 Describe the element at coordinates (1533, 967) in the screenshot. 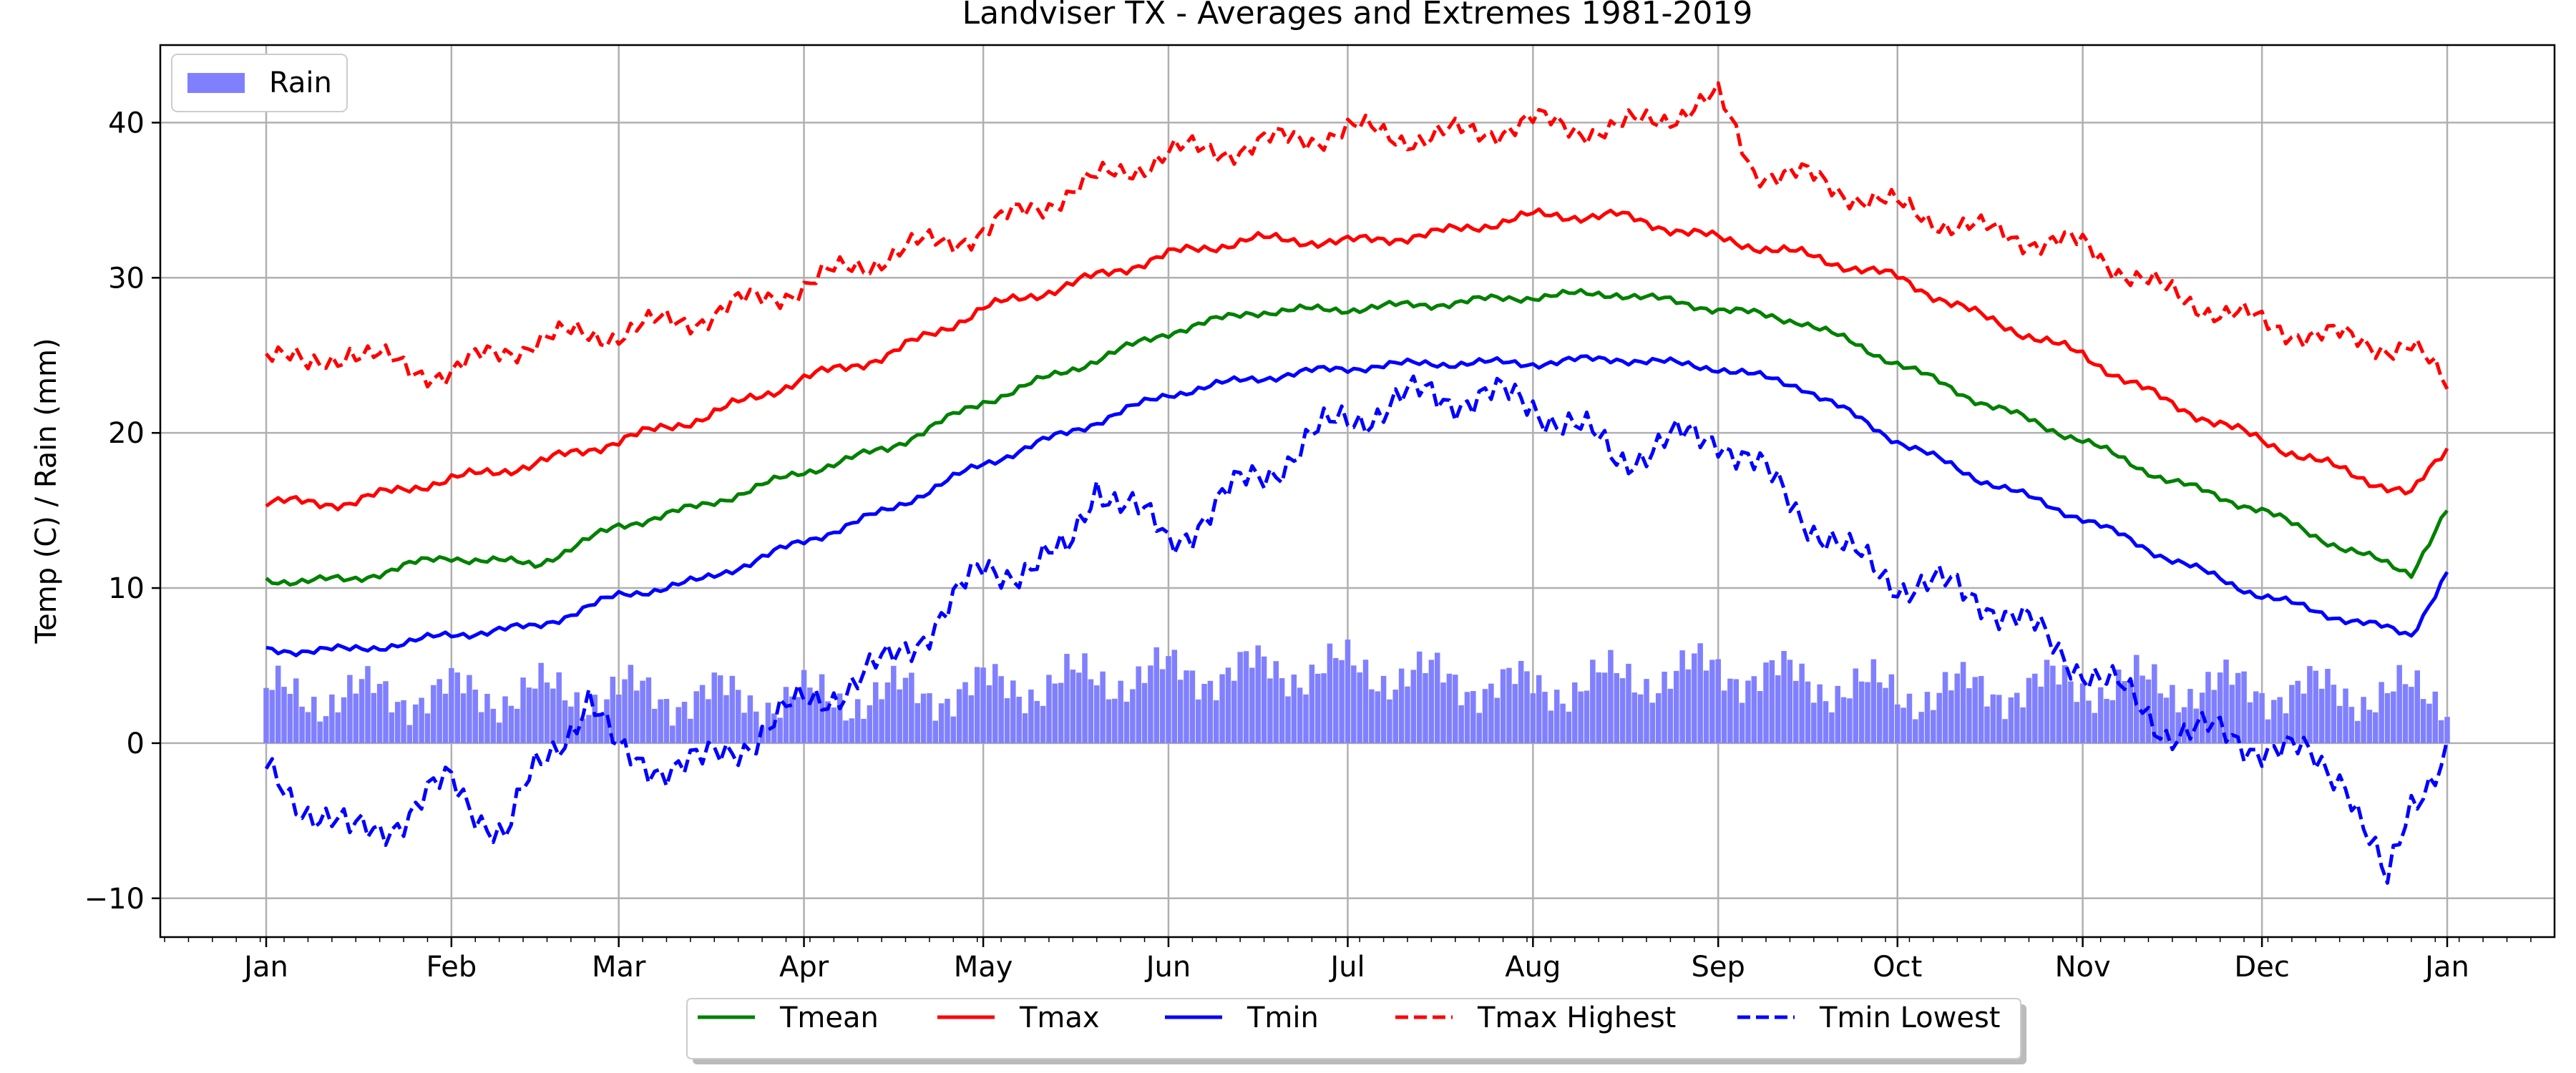

I see `x-tick-label: Aug` at that location.